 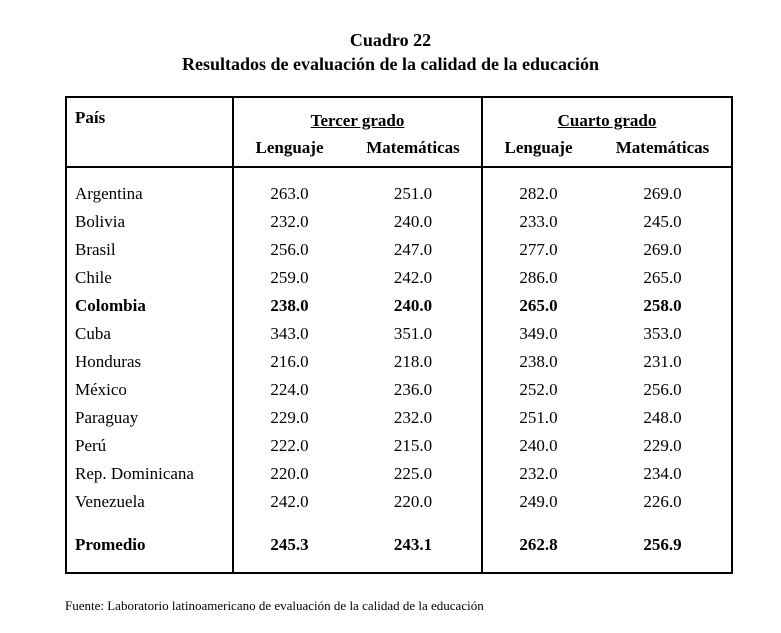 What do you see at coordinates (538, 333) in the screenshot?
I see `value-cell: 349.0` at bounding box center [538, 333].